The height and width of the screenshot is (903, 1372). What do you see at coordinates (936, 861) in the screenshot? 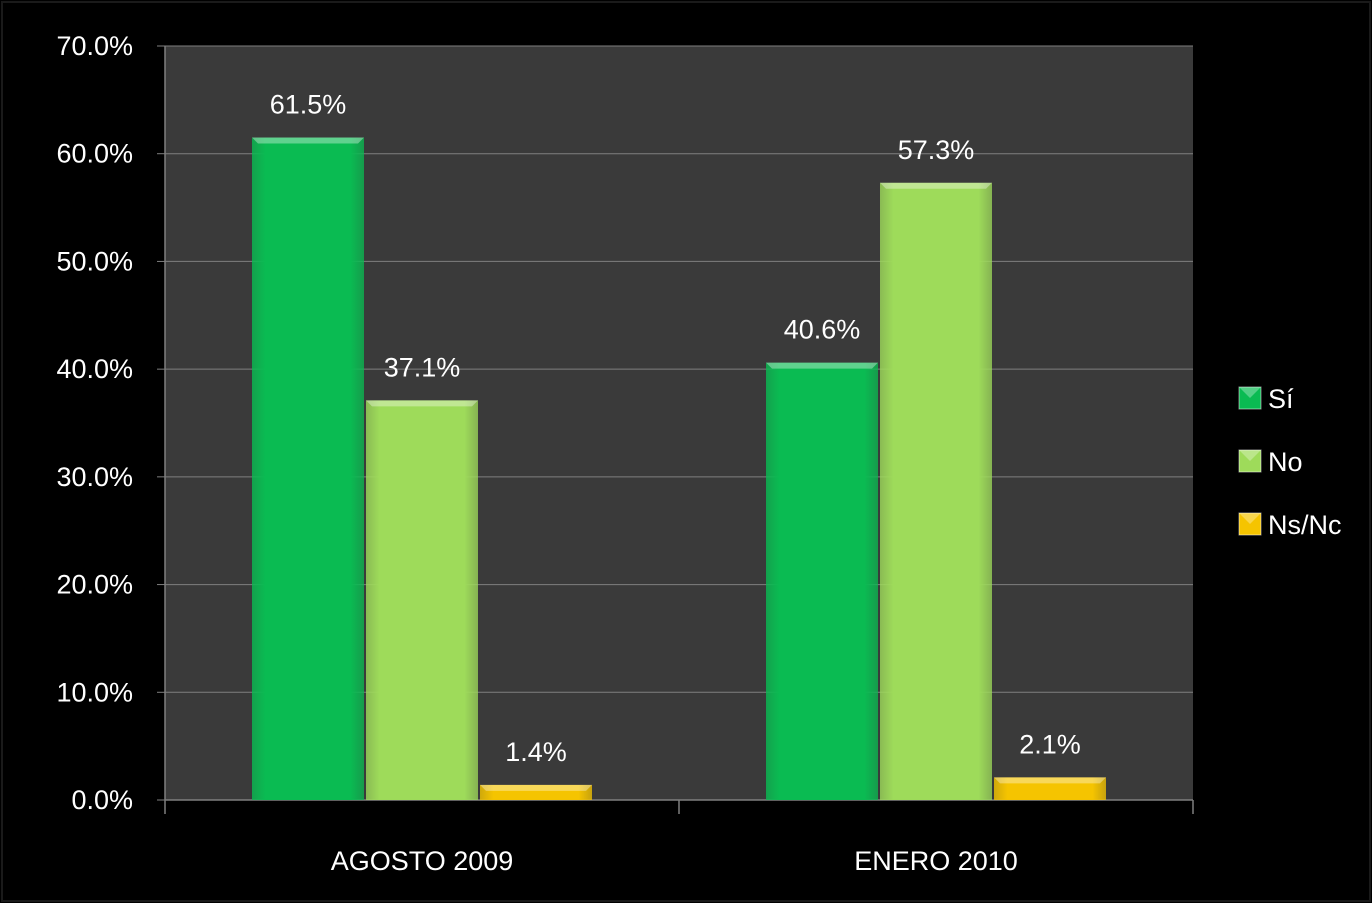
I see `x-category-label: ENERO 2010` at bounding box center [936, 861].